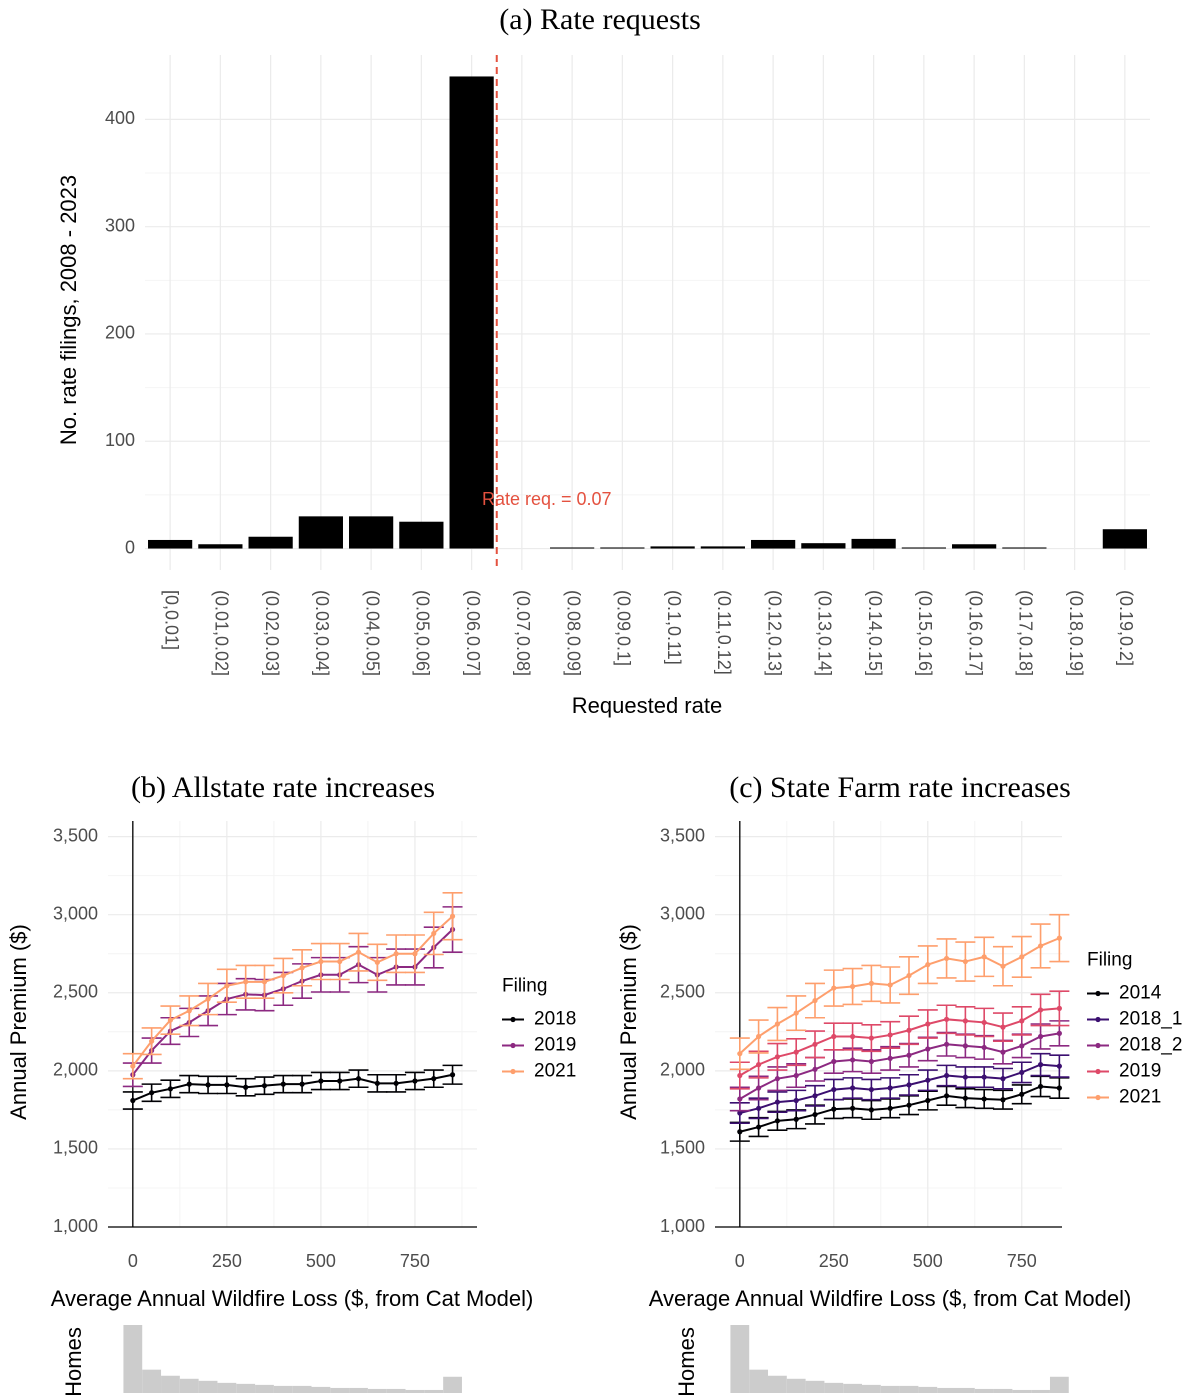  What do you see at coordinates (75, 1226) in the screenshot?
I see `y-tick-label: 1,000` at bounding box center [75, 1226].